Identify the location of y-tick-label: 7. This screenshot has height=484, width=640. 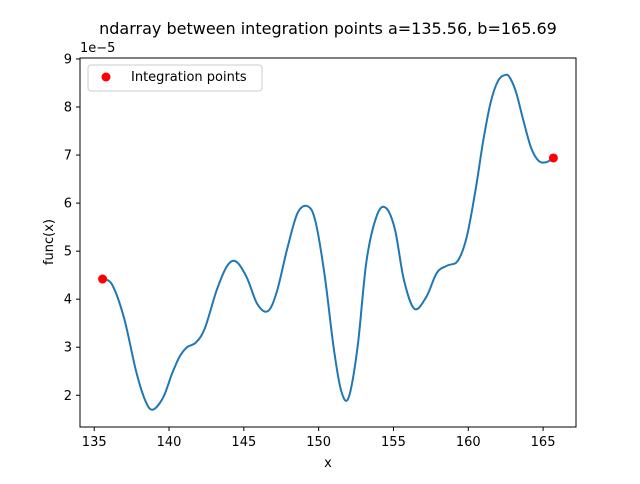
(68, 156).